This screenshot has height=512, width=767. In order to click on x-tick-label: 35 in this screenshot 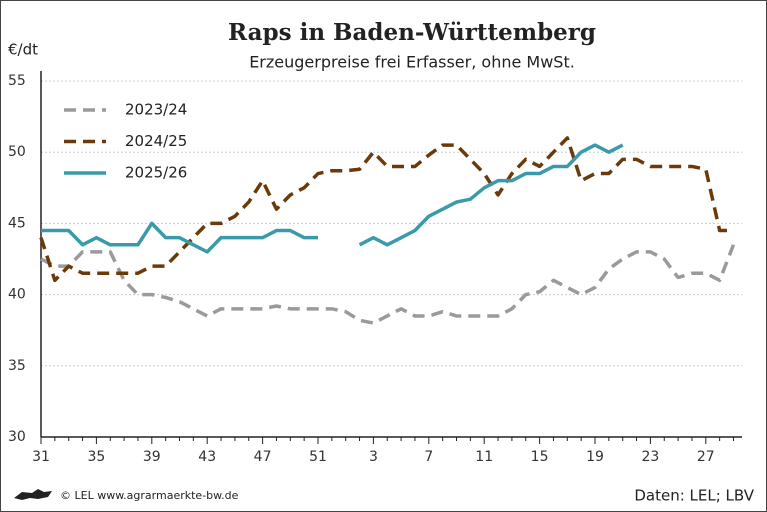, I will do `click(96, 457)`.